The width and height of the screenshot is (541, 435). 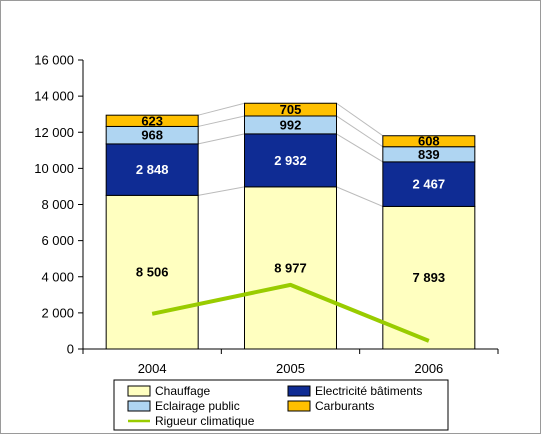 I want to click on data-label: 8 506, so click(x=152, y=272).